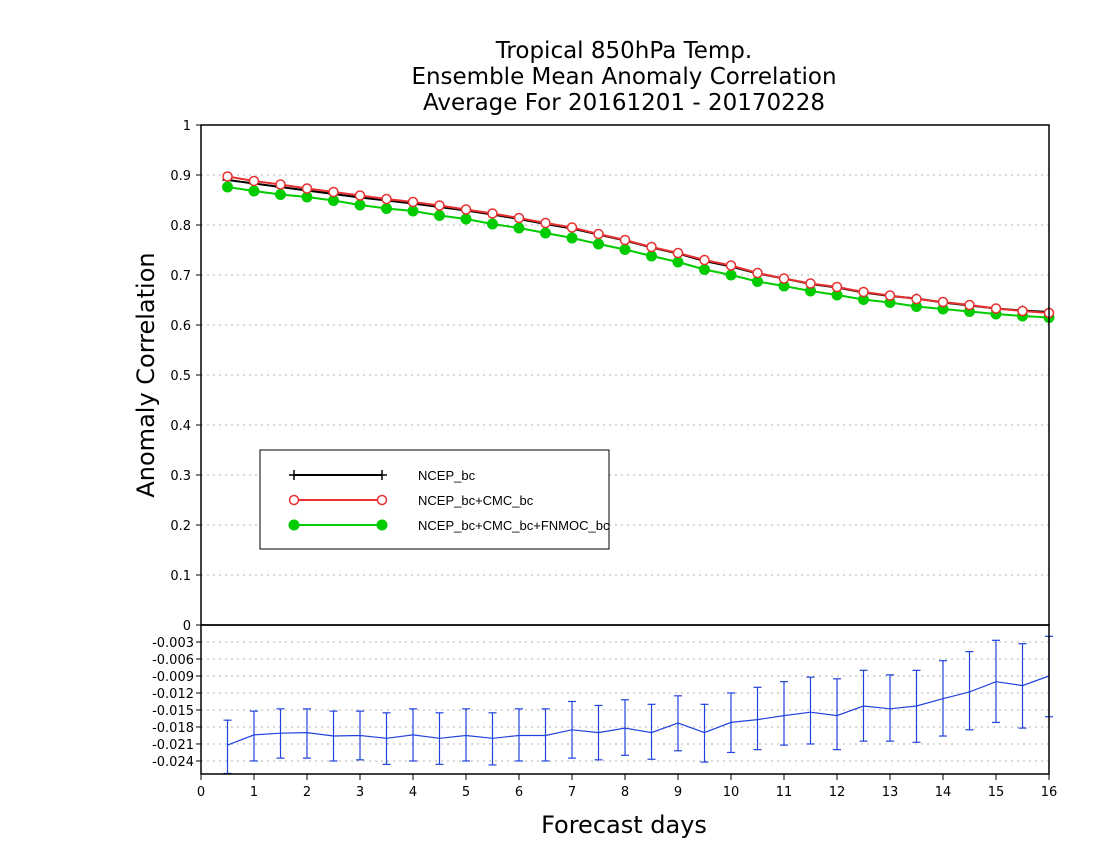  What do you see at coordinates (996, 792) in the screenshot?
I see `x-tick-label: 15` at bounding box center [996, 792].